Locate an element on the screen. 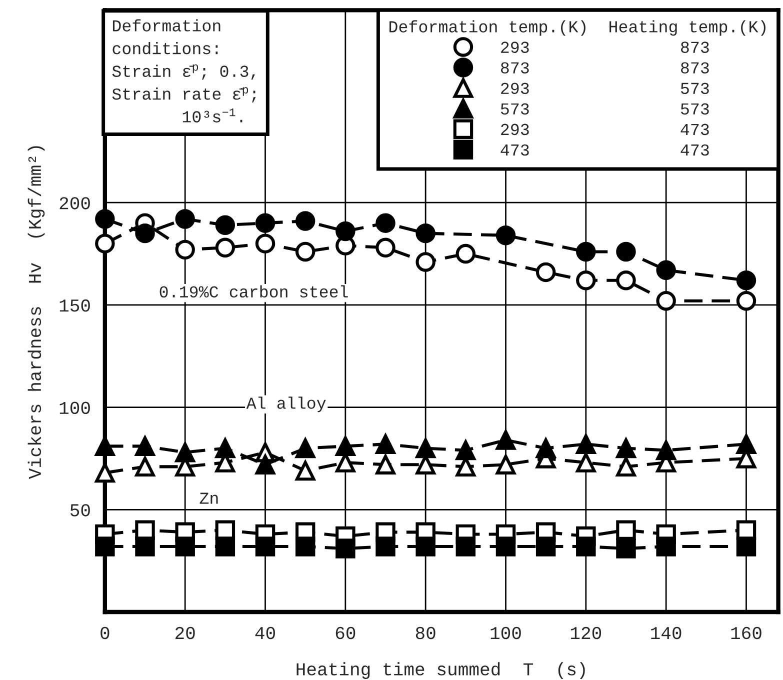 Image resolution: width=783 pixels, height=680 pixels. y-tick-label: 50 is located at coordinates (80, 510).